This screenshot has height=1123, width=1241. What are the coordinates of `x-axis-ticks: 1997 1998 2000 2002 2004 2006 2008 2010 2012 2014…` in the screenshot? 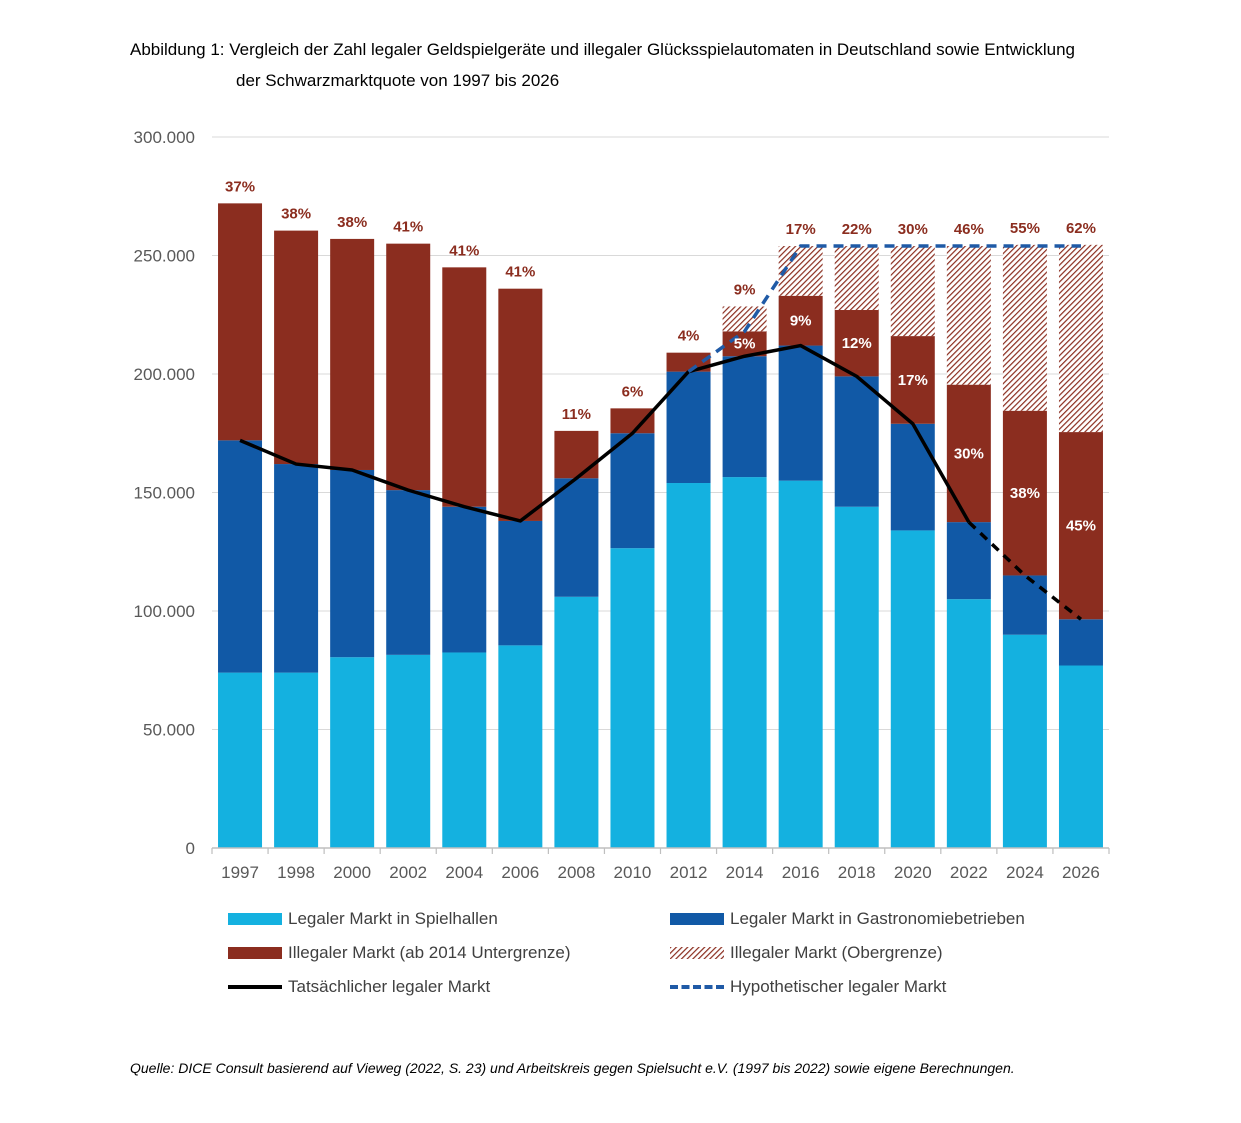 It's located at (660, 872).